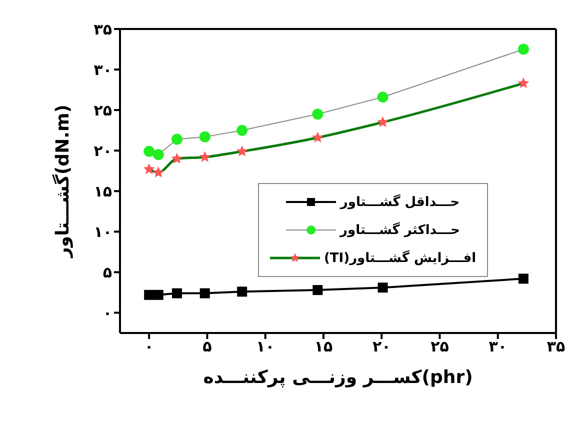 This screenshot has width=579, height=439. I want to click on x-tick-label: ۲۰, so click(381, 347).